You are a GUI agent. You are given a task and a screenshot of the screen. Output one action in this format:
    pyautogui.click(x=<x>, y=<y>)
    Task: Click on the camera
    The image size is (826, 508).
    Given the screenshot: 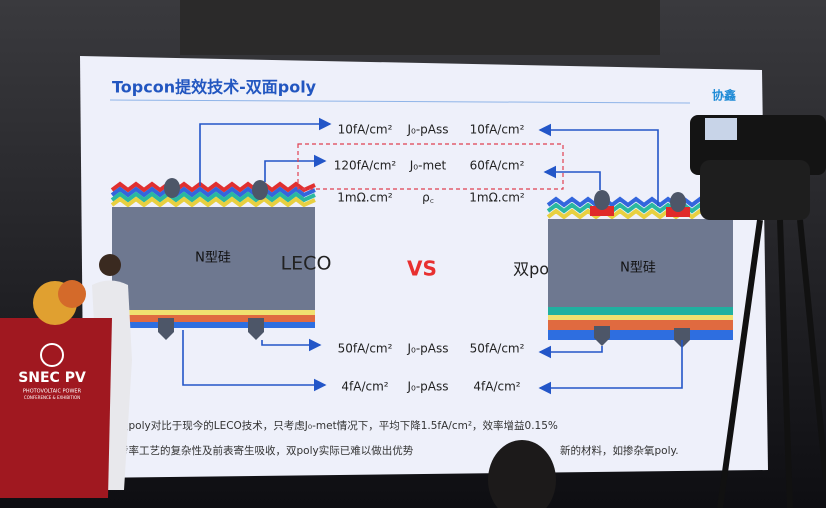 What is the action you would take?
    pyautogui.click(x=758, y=311)
    